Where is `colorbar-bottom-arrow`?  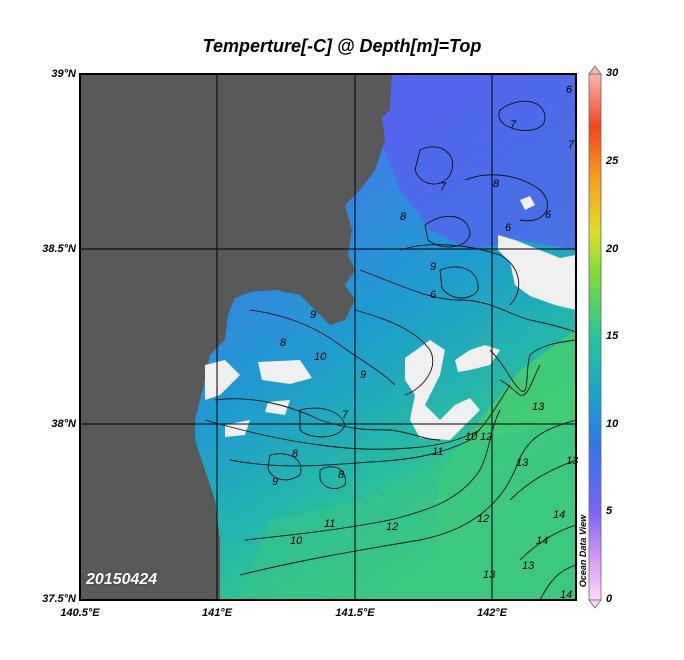 colorbar-bottom-arrow is located at coordinates (595, 604).